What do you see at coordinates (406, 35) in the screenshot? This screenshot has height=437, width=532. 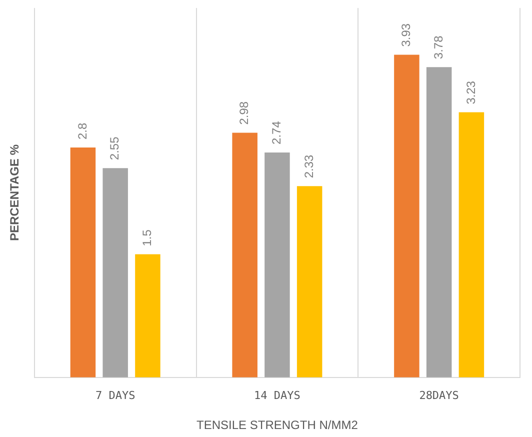 I see `data-label: 3.93` at bounding box center [406, 35].